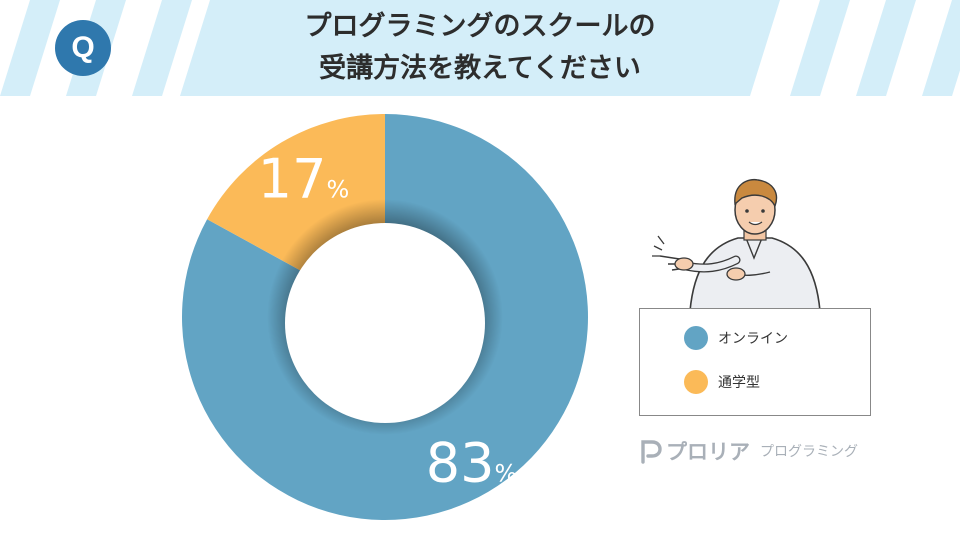  Describe the element at coordinates (696, 382) in the screenshot. I see `legend-swatch-commute` at that location.